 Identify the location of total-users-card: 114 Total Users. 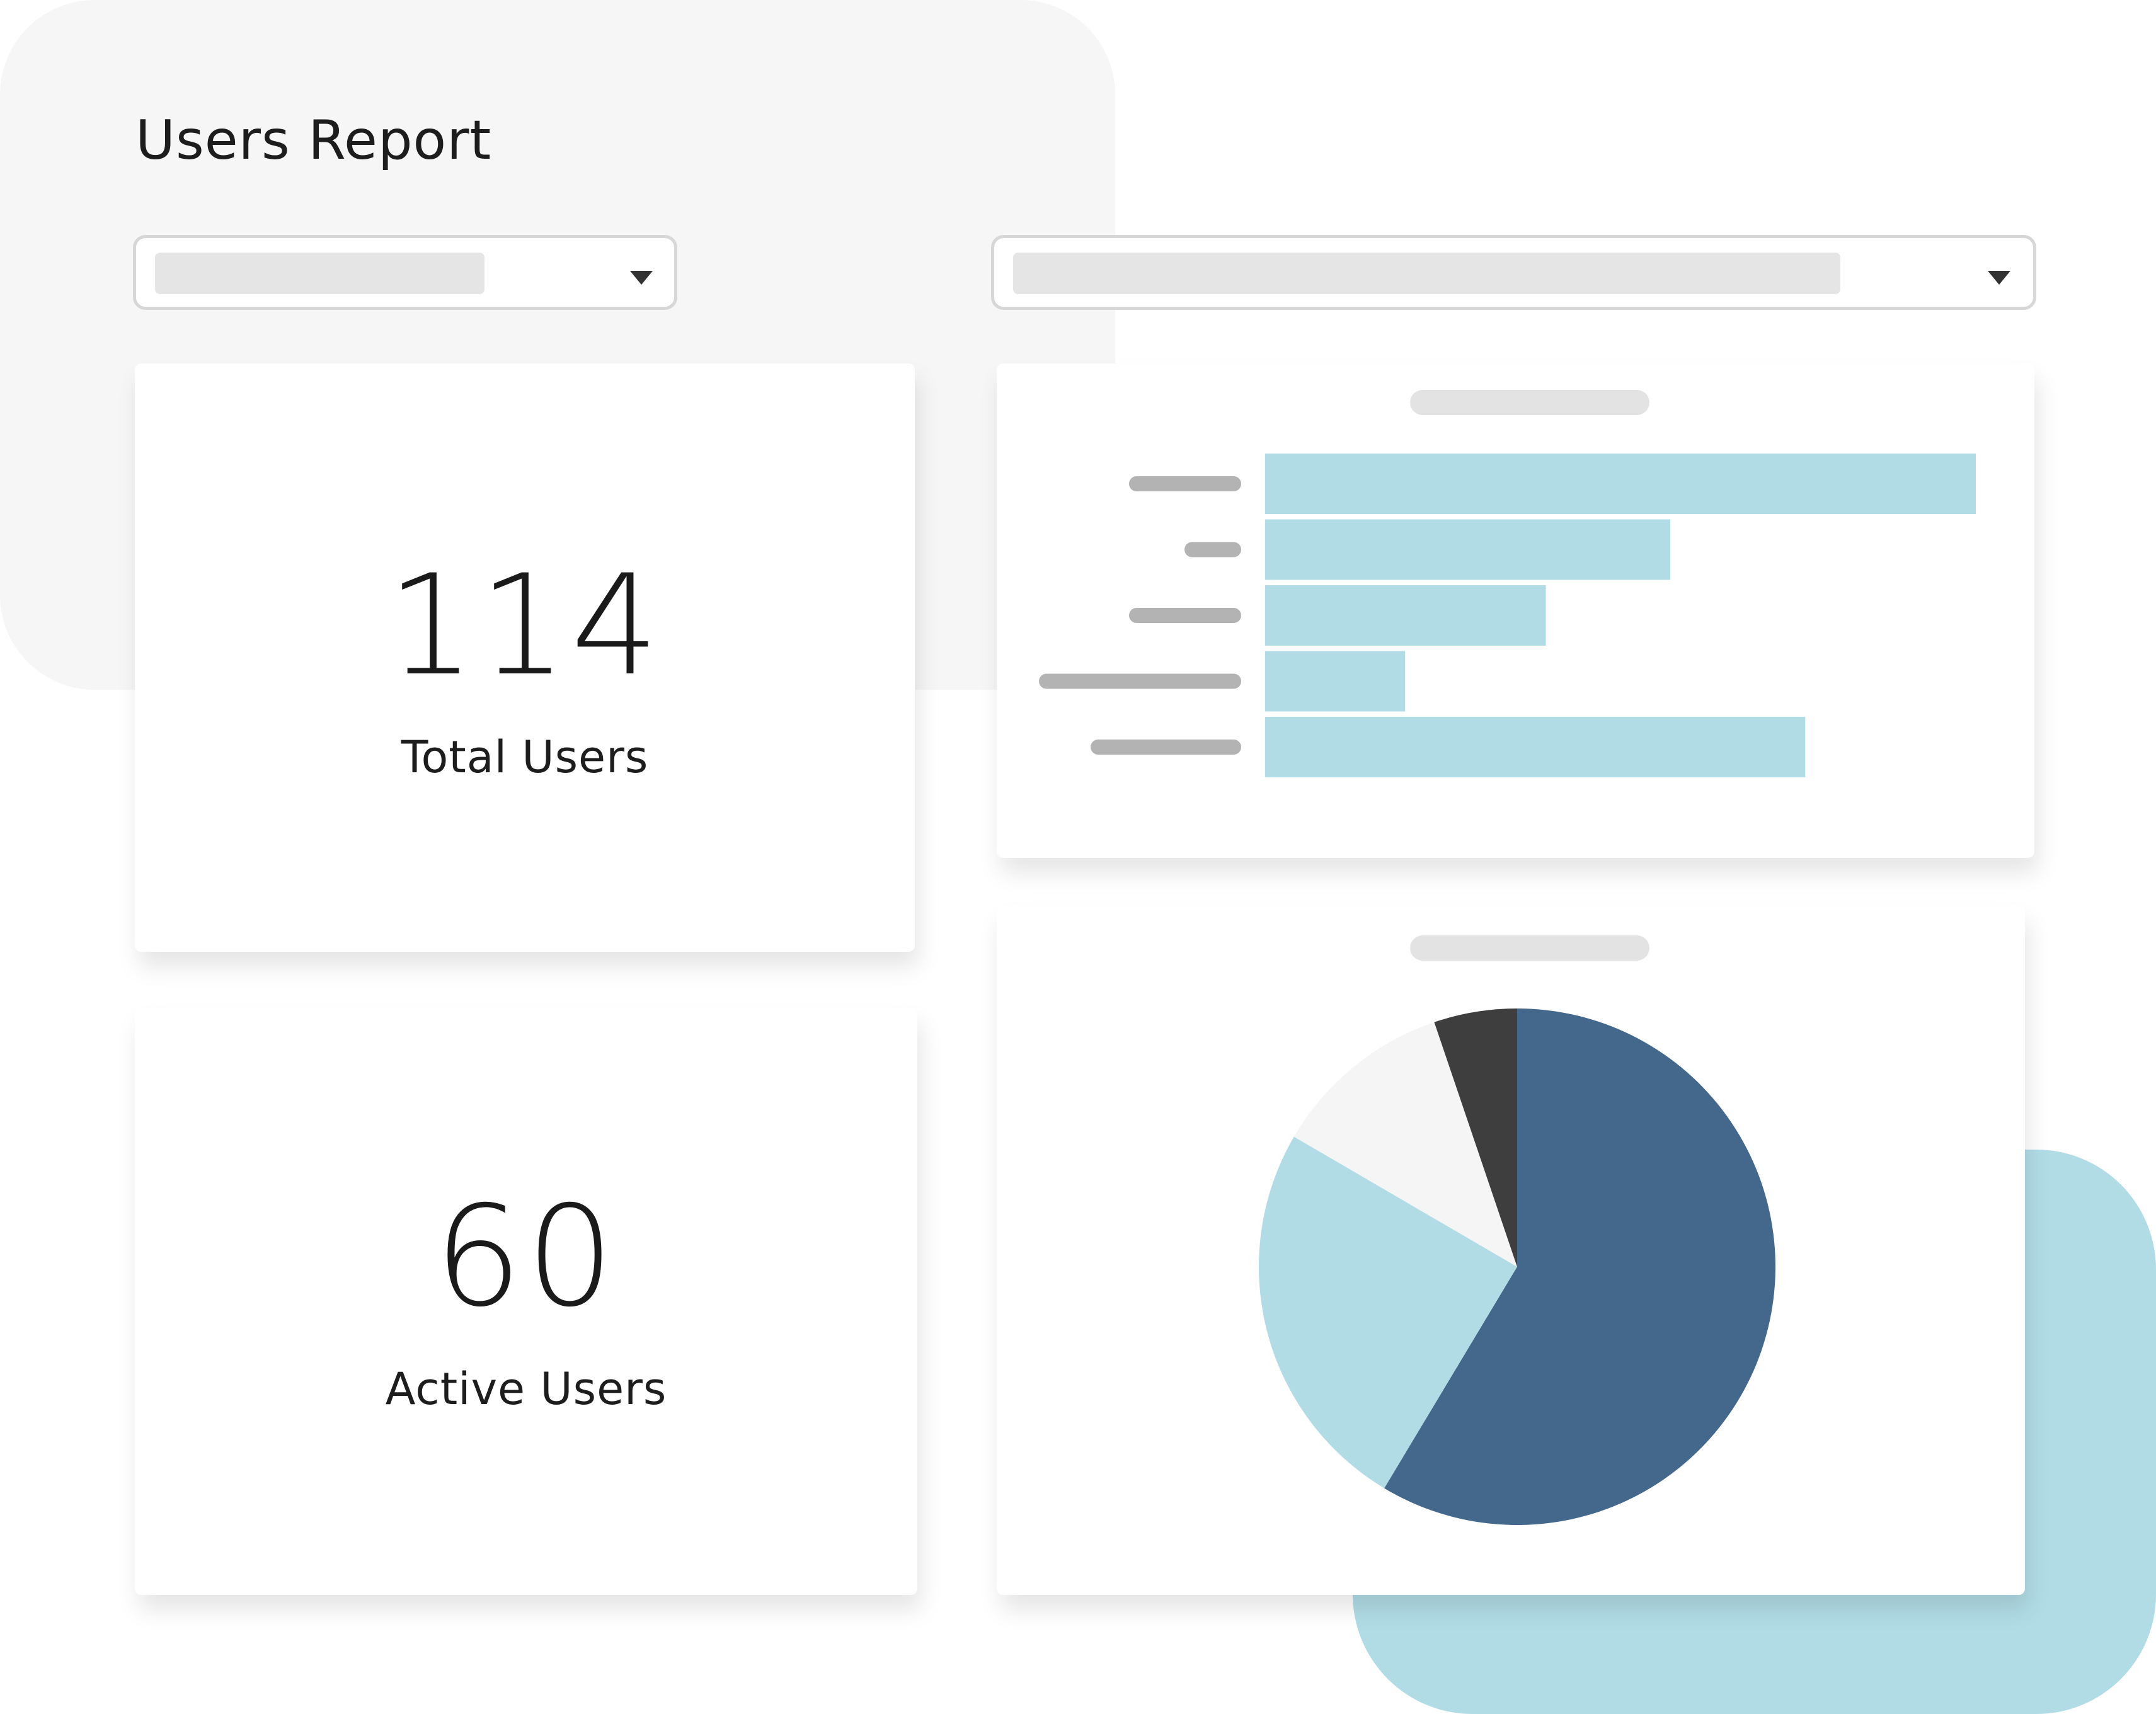
(525, 657).